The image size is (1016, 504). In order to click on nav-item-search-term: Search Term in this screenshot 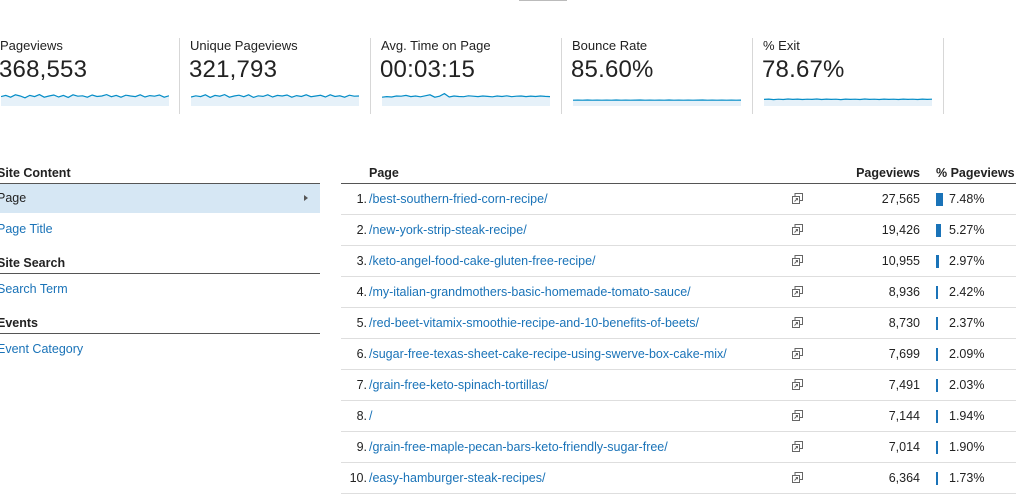, I will do `click(34, 289)`.